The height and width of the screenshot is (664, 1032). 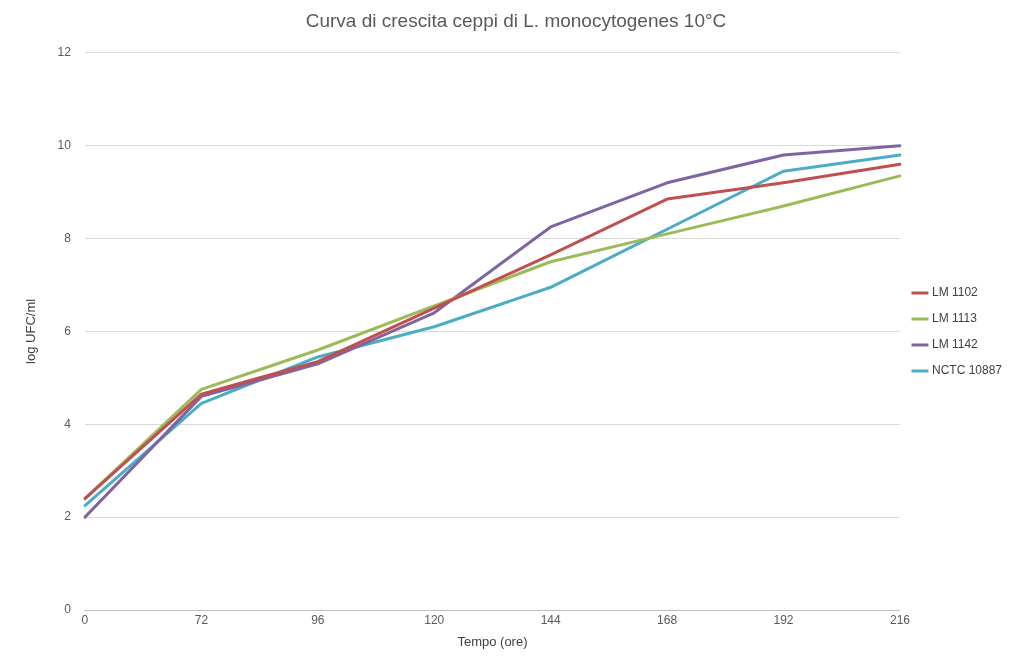 What do you see at coordinates (434, 619) in the screenshot?
I see `x-tick-label: 120` at bounding box center [434, 619].